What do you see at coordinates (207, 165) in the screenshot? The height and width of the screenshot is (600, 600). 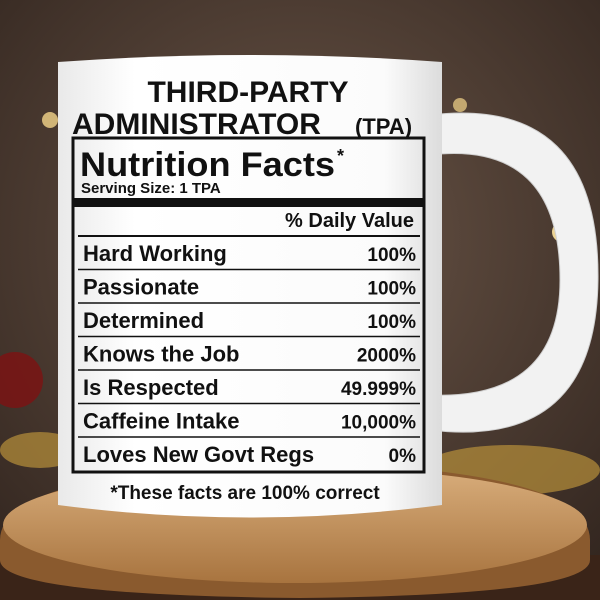 I see `label-title: Nutrition Facts` at bounding box center [207, 165].